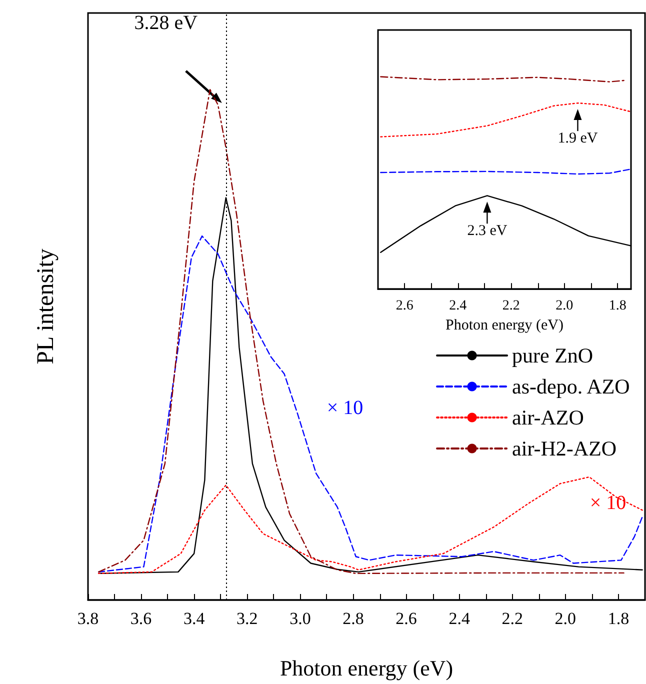 This screenshot has height=684, width=646. I want to click on annotation: 2.3 eV, so click(487, 231).